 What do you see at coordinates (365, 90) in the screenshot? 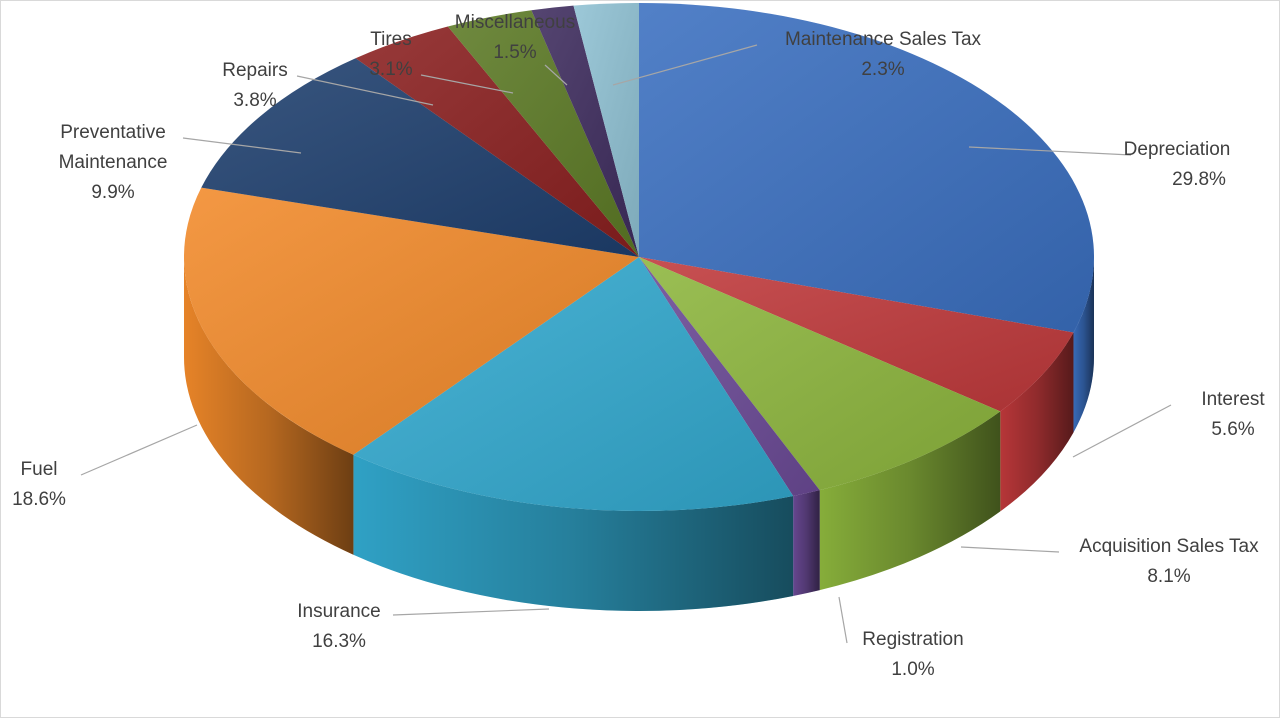
I see `leader-repairs` at bounding box center [365, 90].